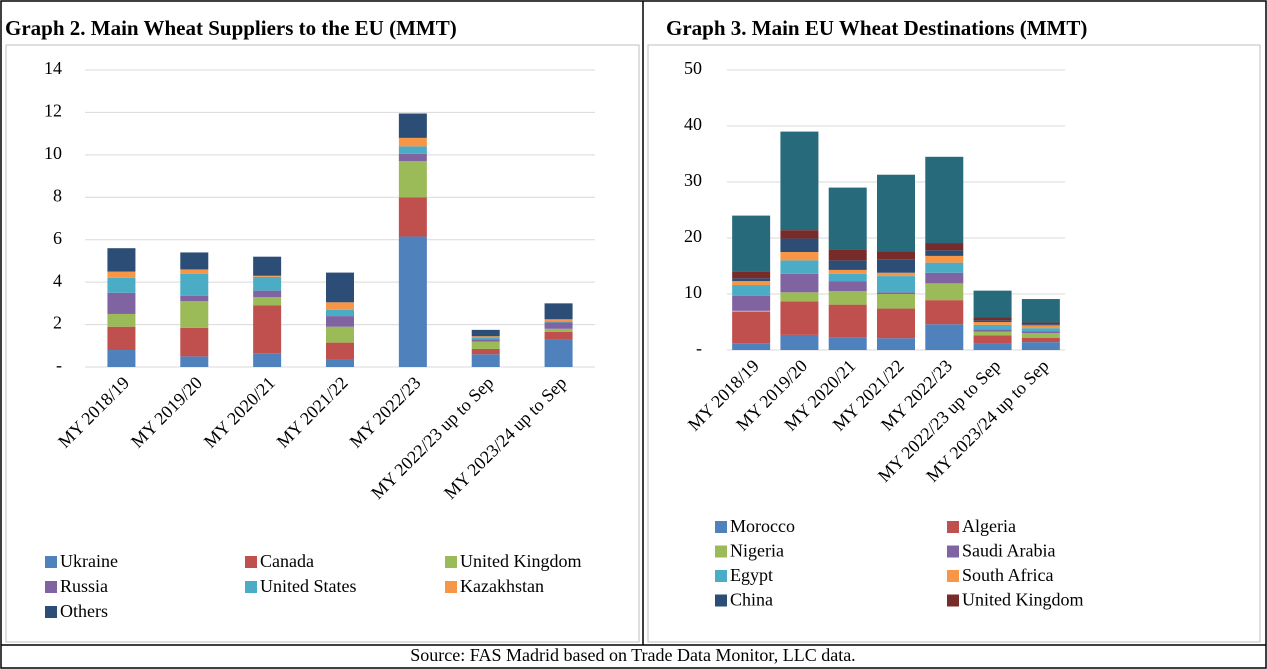  Describe the element at coordinates (57, 323) in the screenshot. I see `y-tick-label: 2` at that location.